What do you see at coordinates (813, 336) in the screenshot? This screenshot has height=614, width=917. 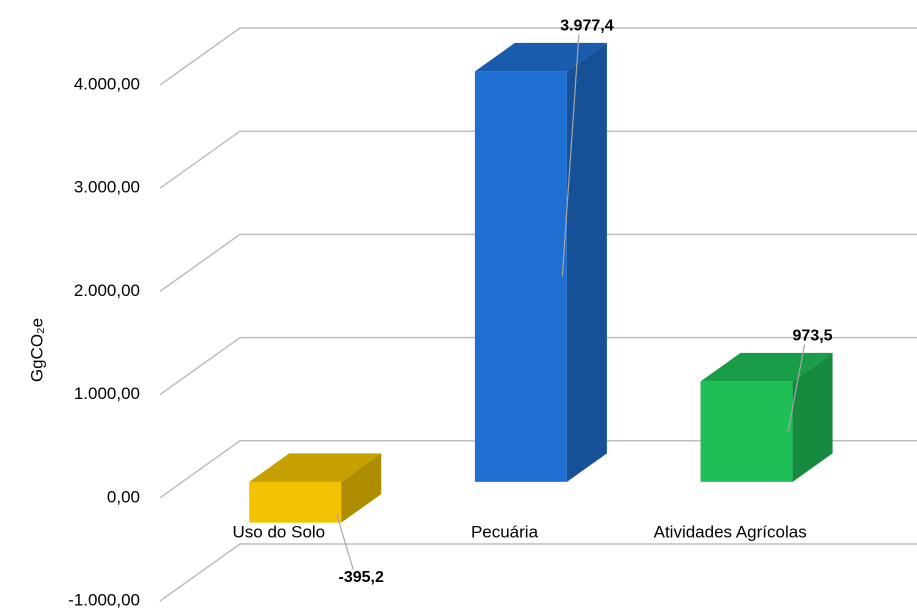 I see `value-label: 973,5` at bounding box center [813, 336].